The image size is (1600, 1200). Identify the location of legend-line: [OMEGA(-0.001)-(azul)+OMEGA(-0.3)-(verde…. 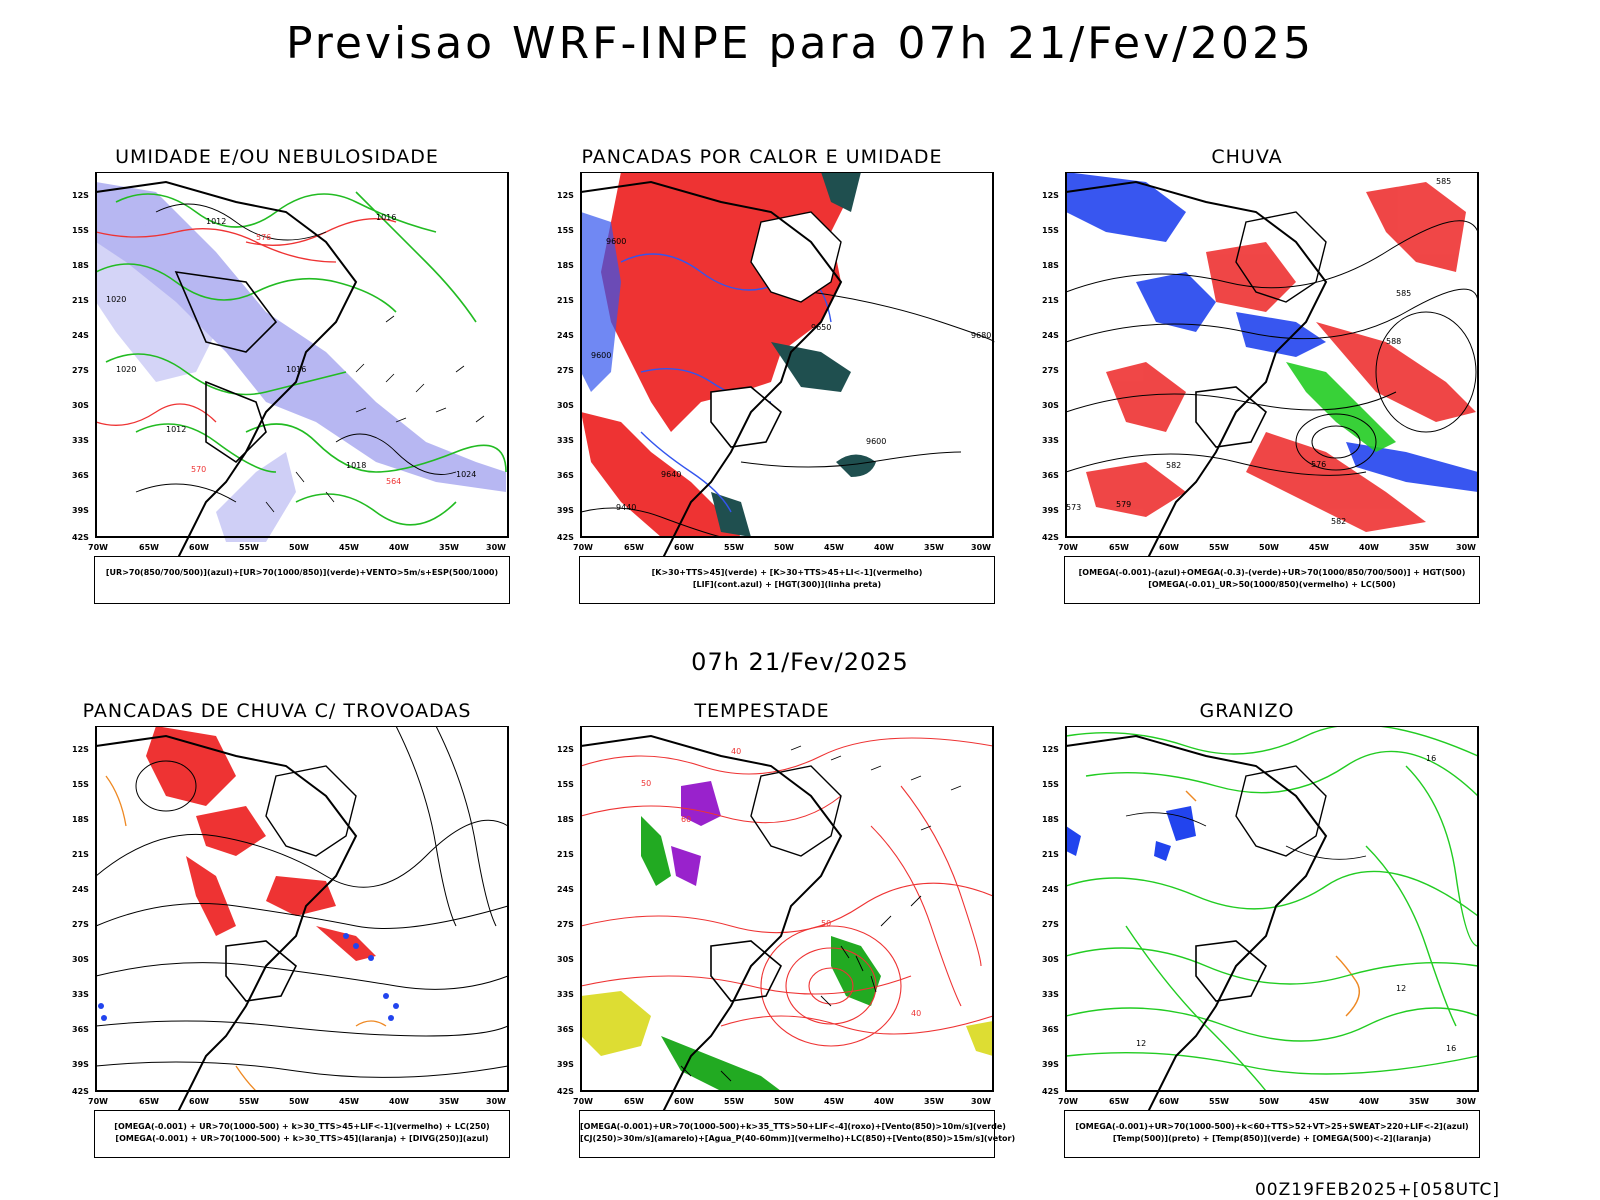
(1272, 572).